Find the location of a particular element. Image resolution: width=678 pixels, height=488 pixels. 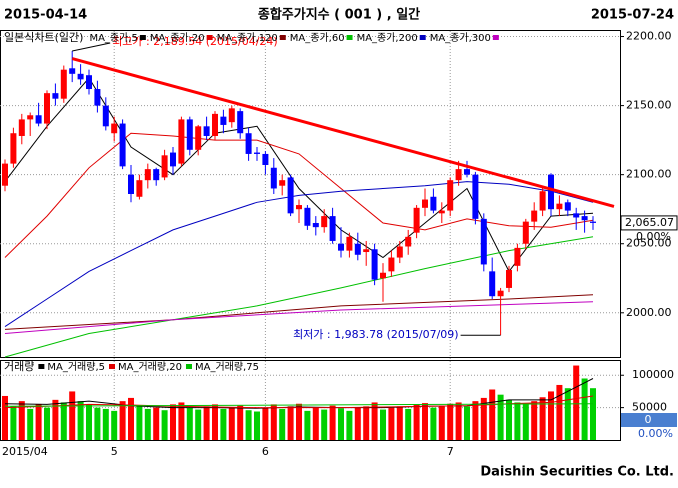

y-tick-label: 50000 is located at coordinates (649, 407).